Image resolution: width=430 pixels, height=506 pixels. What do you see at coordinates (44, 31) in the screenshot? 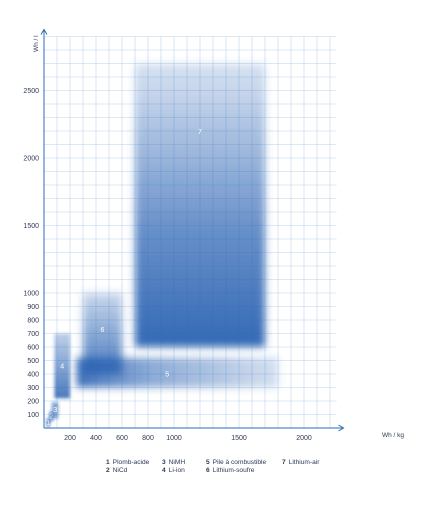
I see `y-axis-arrow` at bounding box center [44, 31].